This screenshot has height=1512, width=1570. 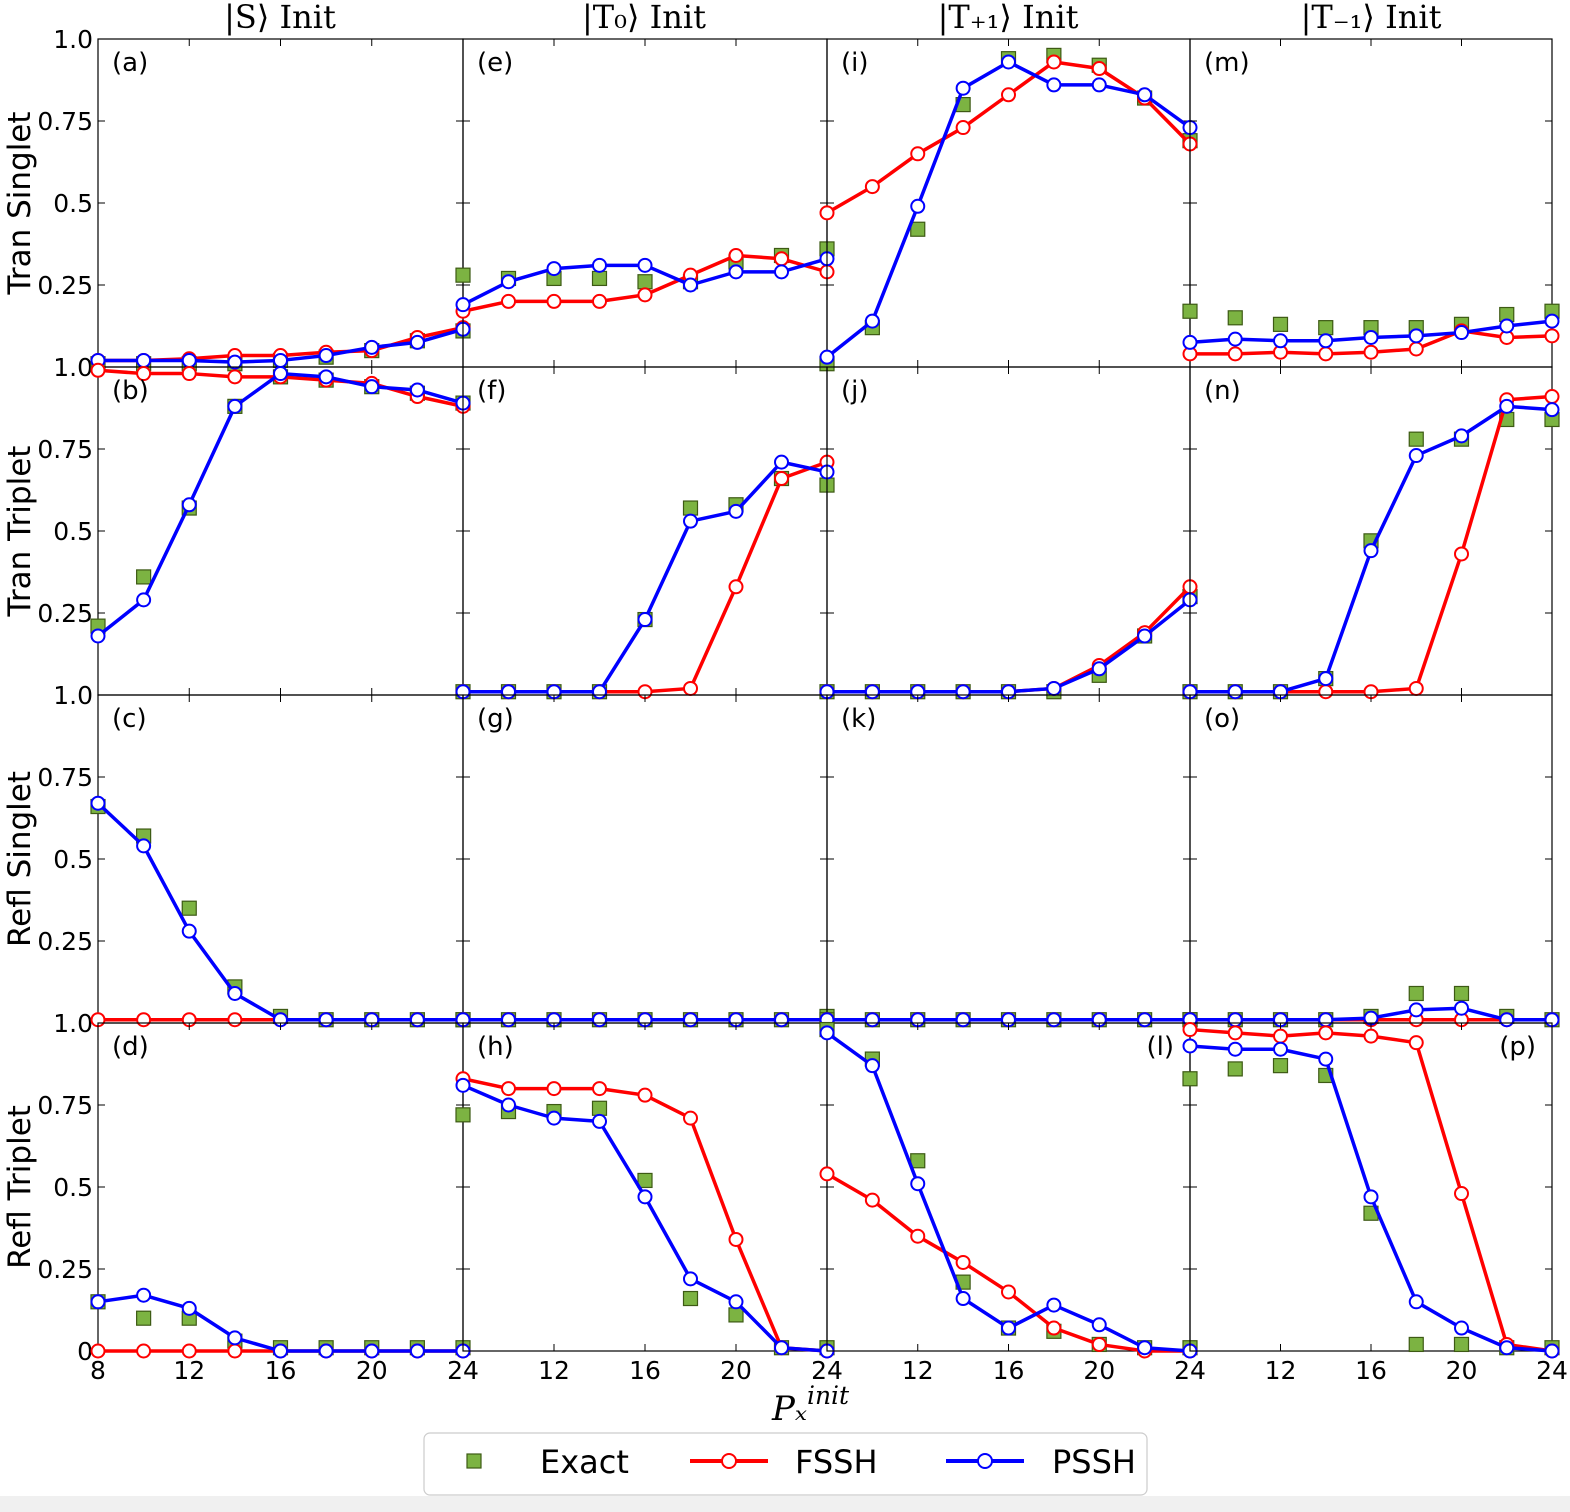 What do you see at coordinates (645, 533) in the screenshot?
I see `panel-f: (f)` at bounding box center [645, 533].